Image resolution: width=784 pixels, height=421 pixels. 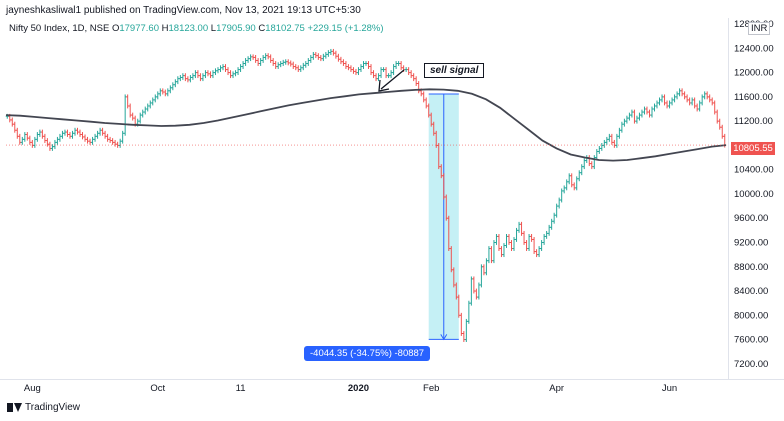 What do you see at coordinates (454, 70) in the screenshot?
I see `sell-signal-annotation: sell signal` at bounding box center [454, 70].